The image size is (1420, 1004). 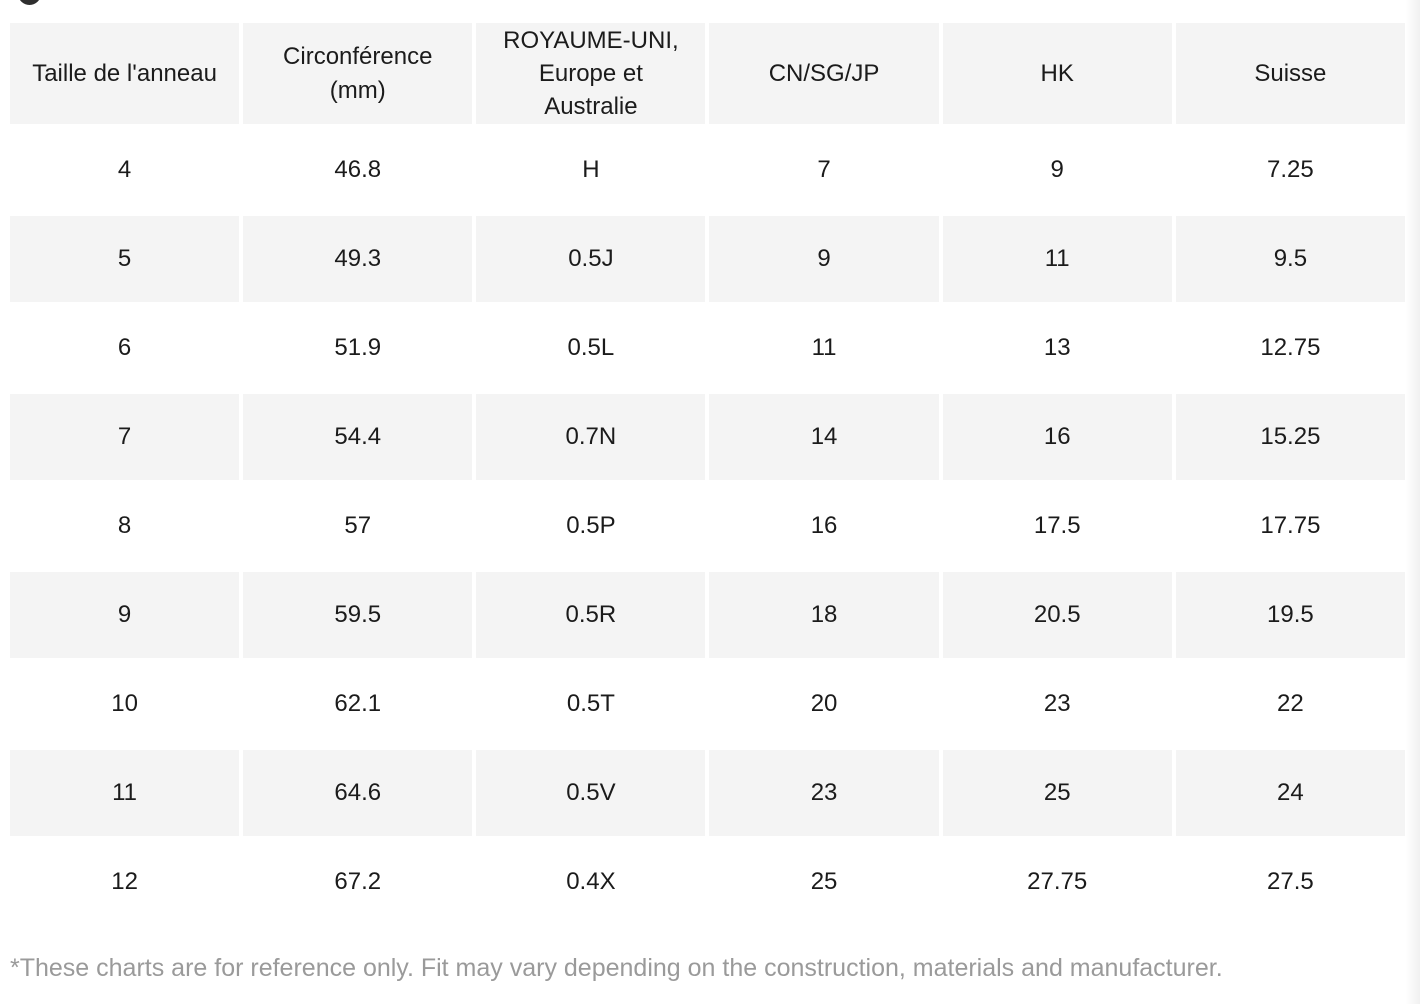 I want to click on table-row: 8 57 0.5P 16 17.5 17.75, so click(x=707, y=526).